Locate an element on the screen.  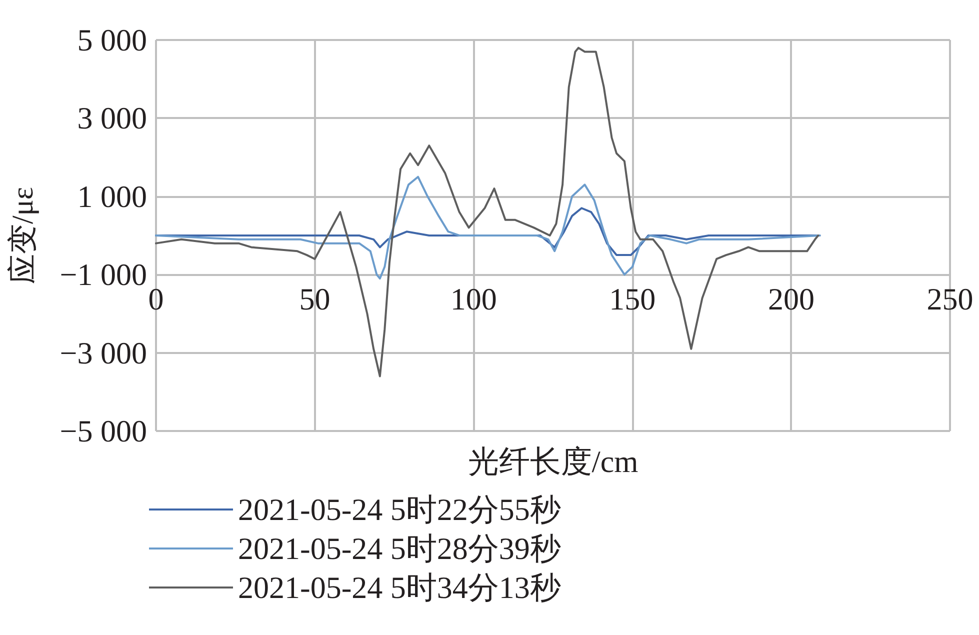
y-tick-label: −1 000 is located at coordinates (103, 274).